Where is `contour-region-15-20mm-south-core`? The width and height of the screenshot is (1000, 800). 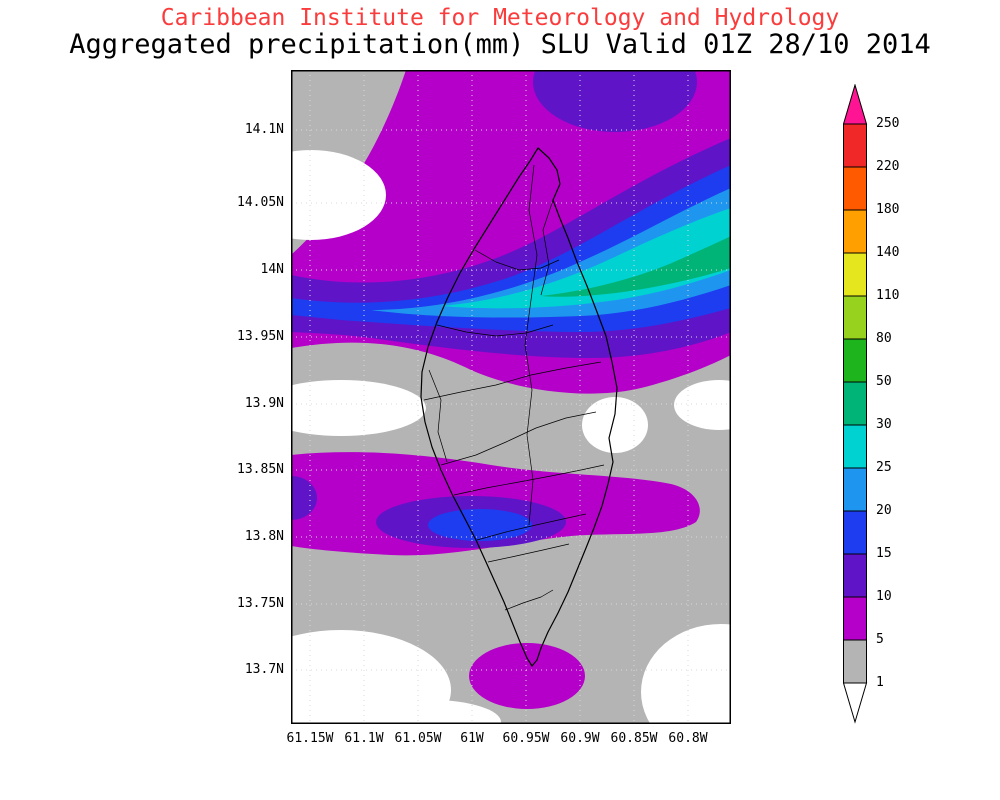
contour-region-15-20mm-south-core is located at coordinates (480, 525).